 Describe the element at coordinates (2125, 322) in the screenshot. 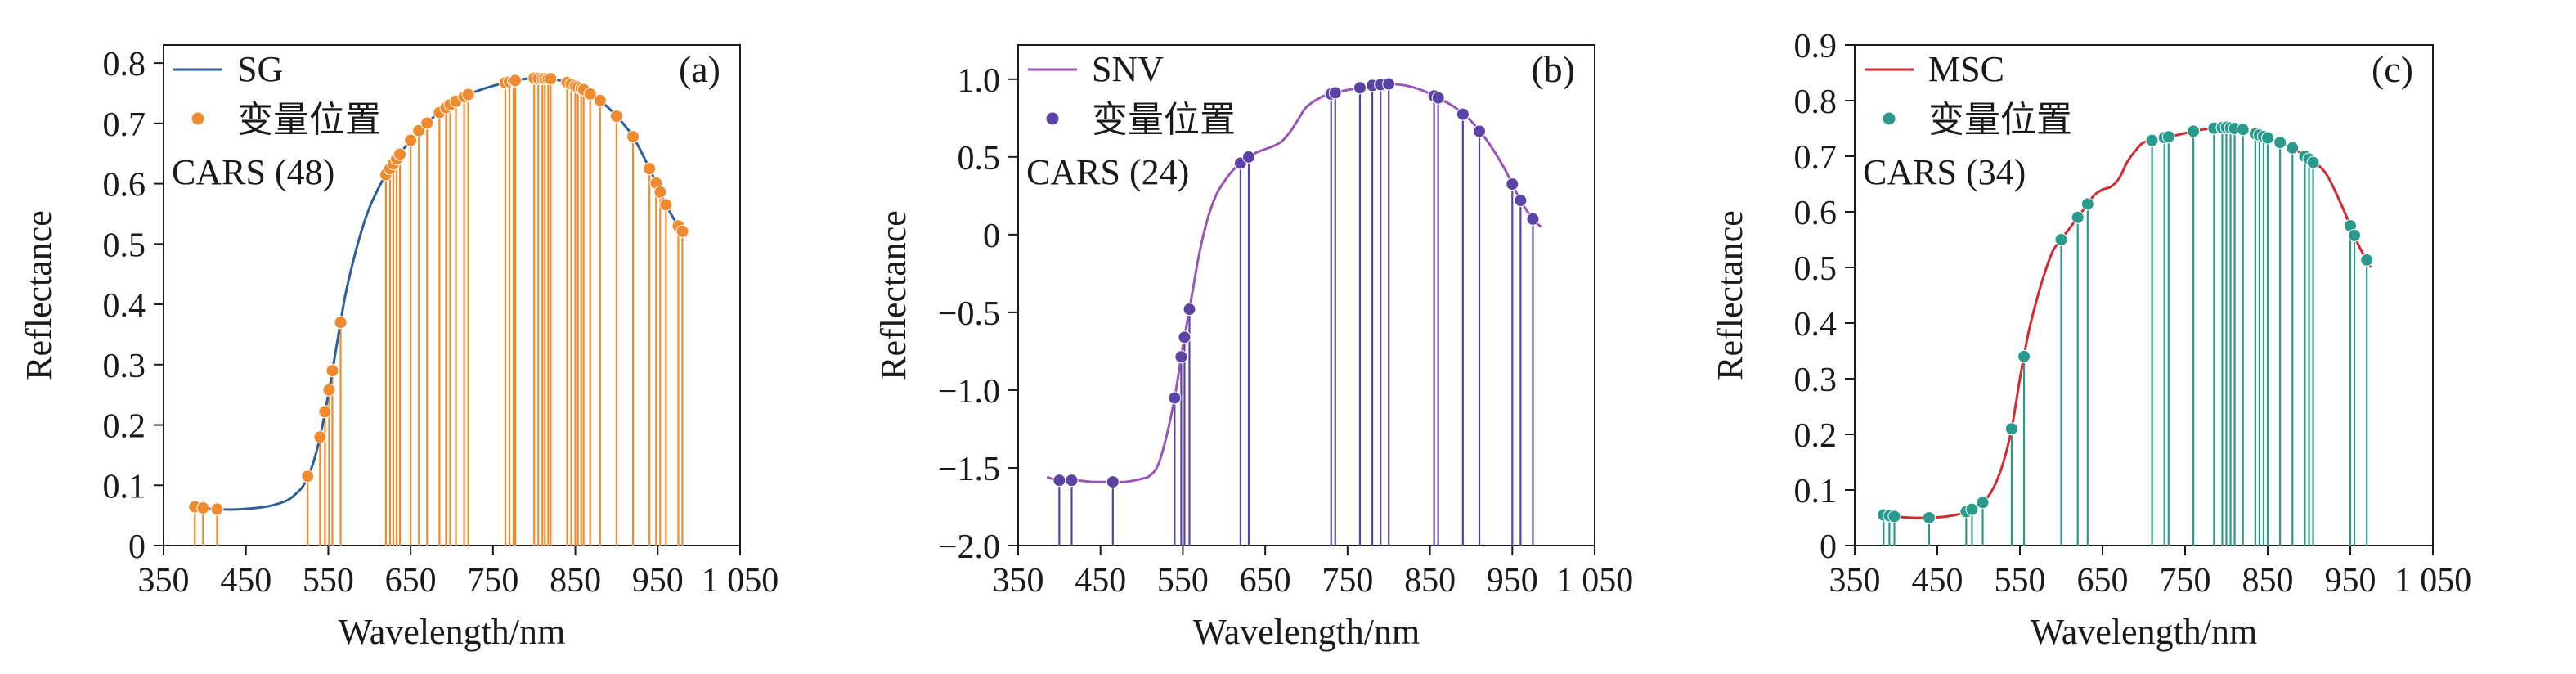

I see `variable-markers-c` at that location.